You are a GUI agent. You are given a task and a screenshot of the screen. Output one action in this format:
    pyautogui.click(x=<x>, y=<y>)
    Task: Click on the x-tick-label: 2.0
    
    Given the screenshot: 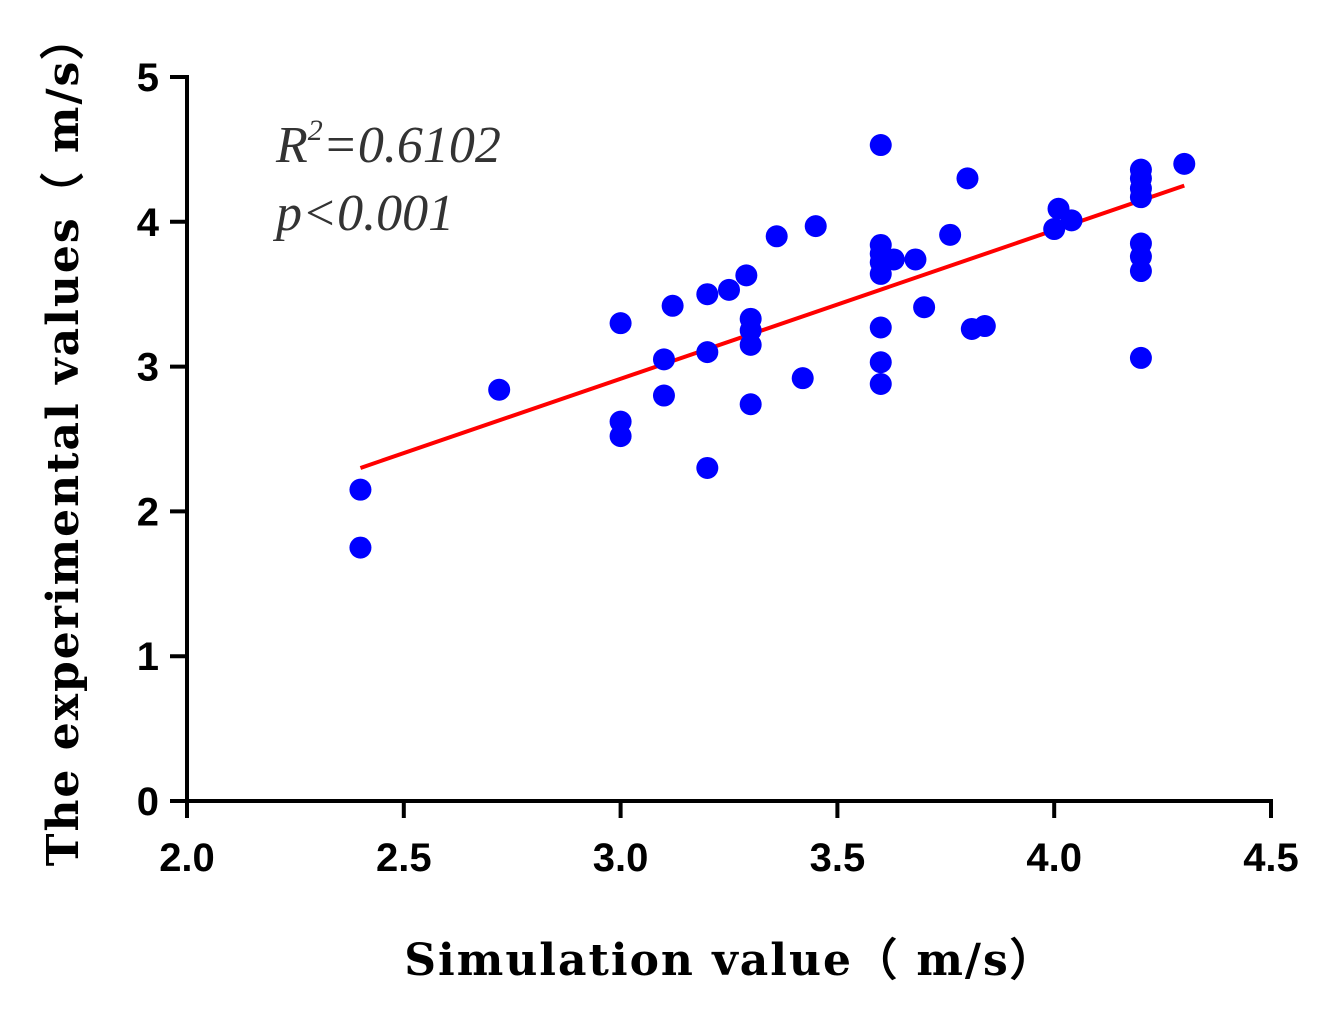 What is the action you would take?
    pyautogui.click(x=187, y=858)
    